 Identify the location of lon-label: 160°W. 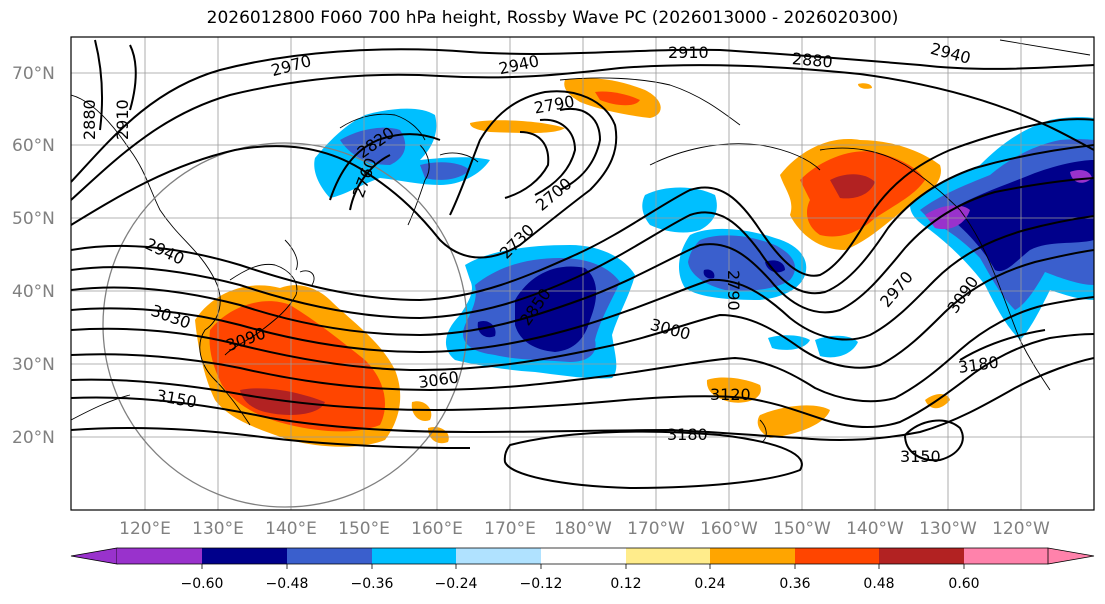
(729, 529).